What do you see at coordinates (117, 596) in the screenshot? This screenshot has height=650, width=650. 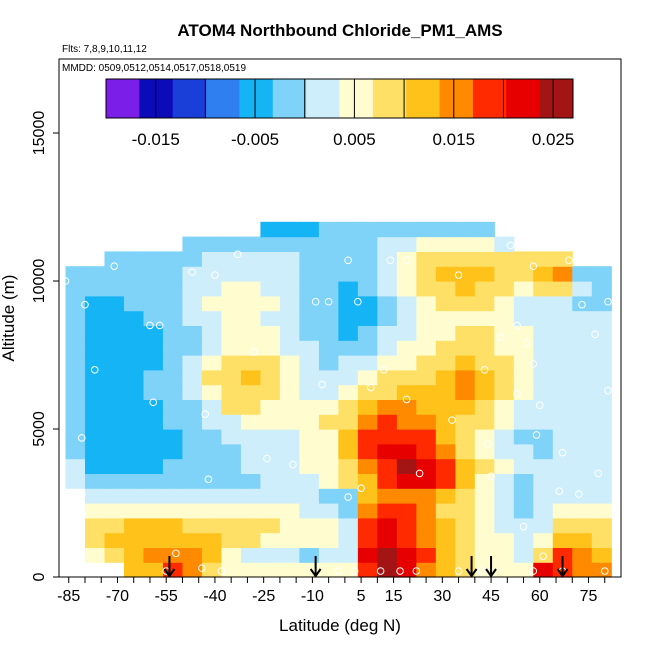 I see `x-tick-label: -70` at bounding box center [117, 596].